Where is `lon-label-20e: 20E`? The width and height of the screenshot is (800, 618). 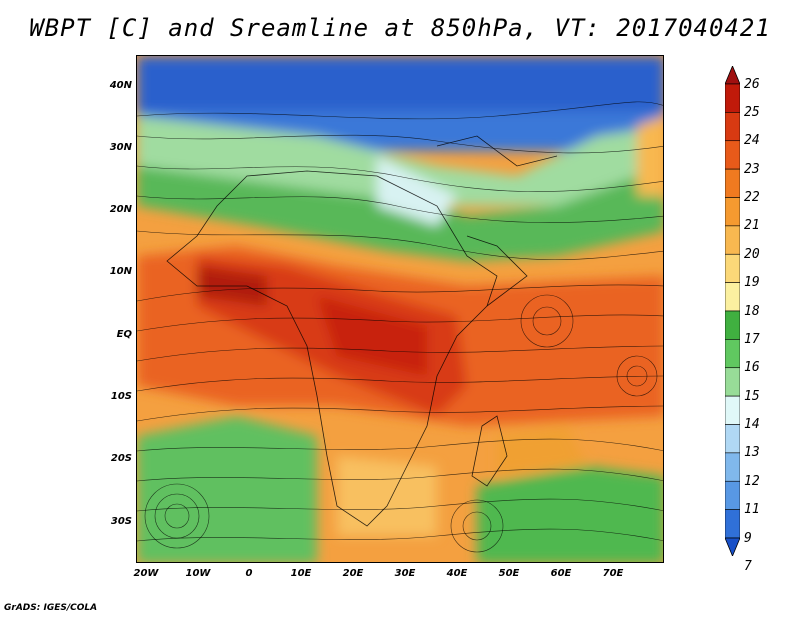
lon-label-20e: 20E is located at coordinates (353, 573).